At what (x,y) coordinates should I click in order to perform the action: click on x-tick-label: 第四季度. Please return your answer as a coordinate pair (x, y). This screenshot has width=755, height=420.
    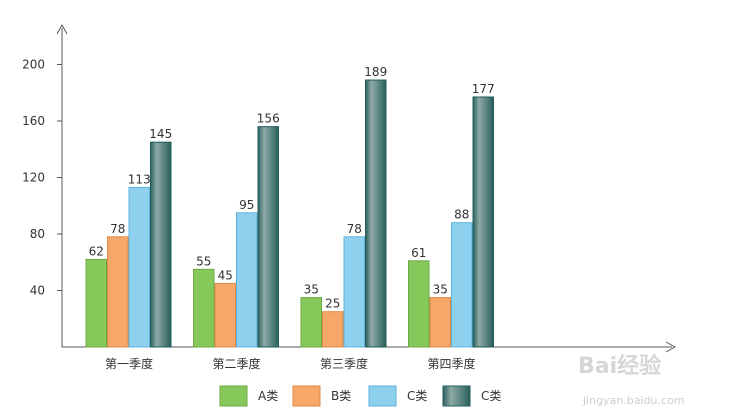
    Looking at the image, I should click on (451, 363).